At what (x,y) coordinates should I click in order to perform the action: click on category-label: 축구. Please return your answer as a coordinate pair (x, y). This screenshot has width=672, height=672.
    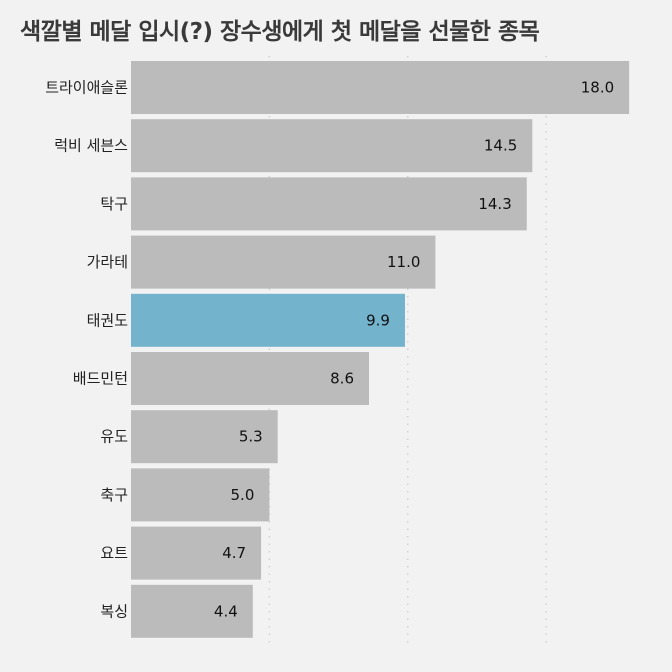
    Looking at the image, I should click on (114, 495).